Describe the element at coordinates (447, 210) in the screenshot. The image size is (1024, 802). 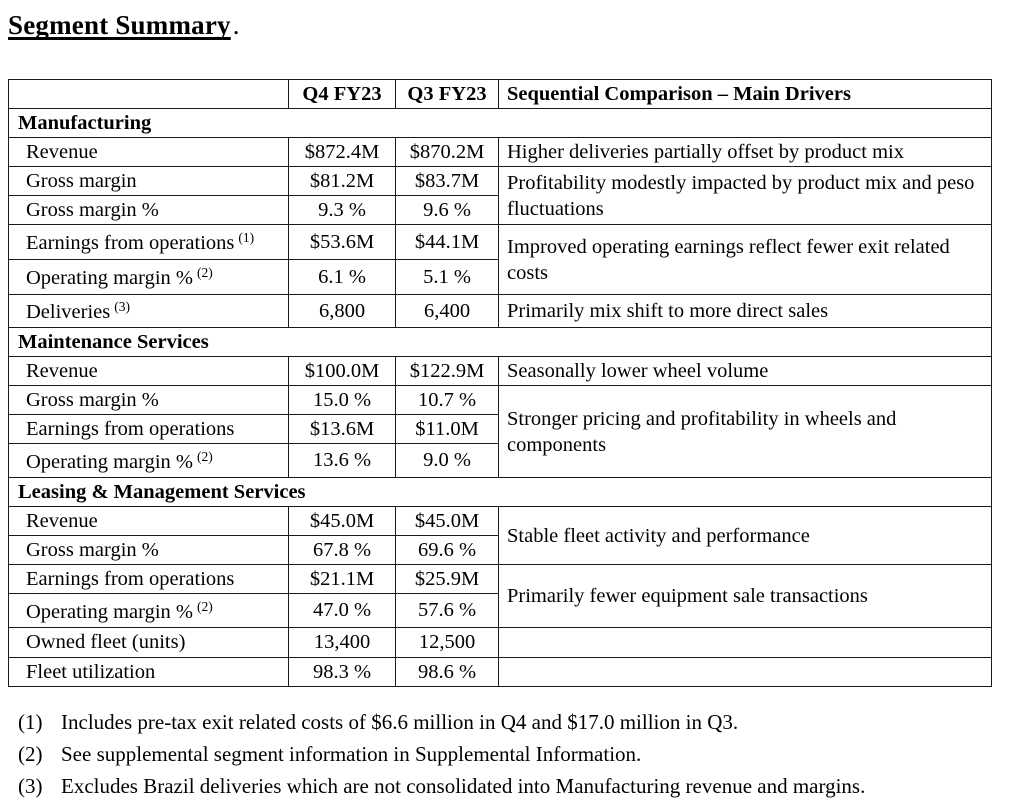
I see `q3-value: 9.6 %` at that location.